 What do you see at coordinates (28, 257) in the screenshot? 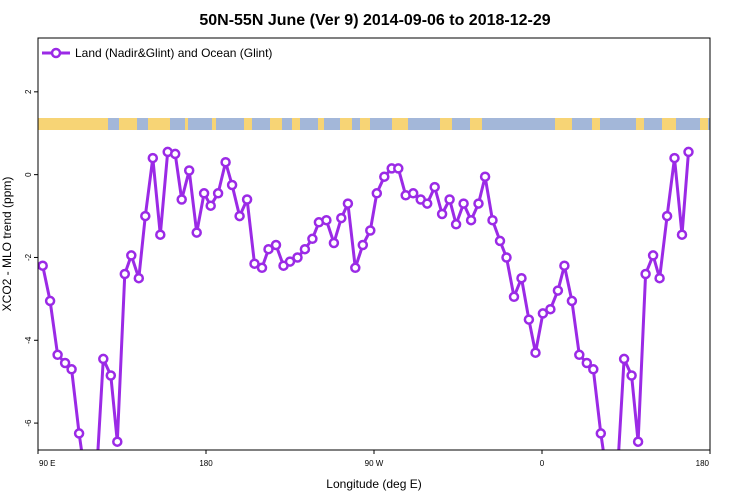
I see `y-tick-label: -2` at bounding box center [28, 257].